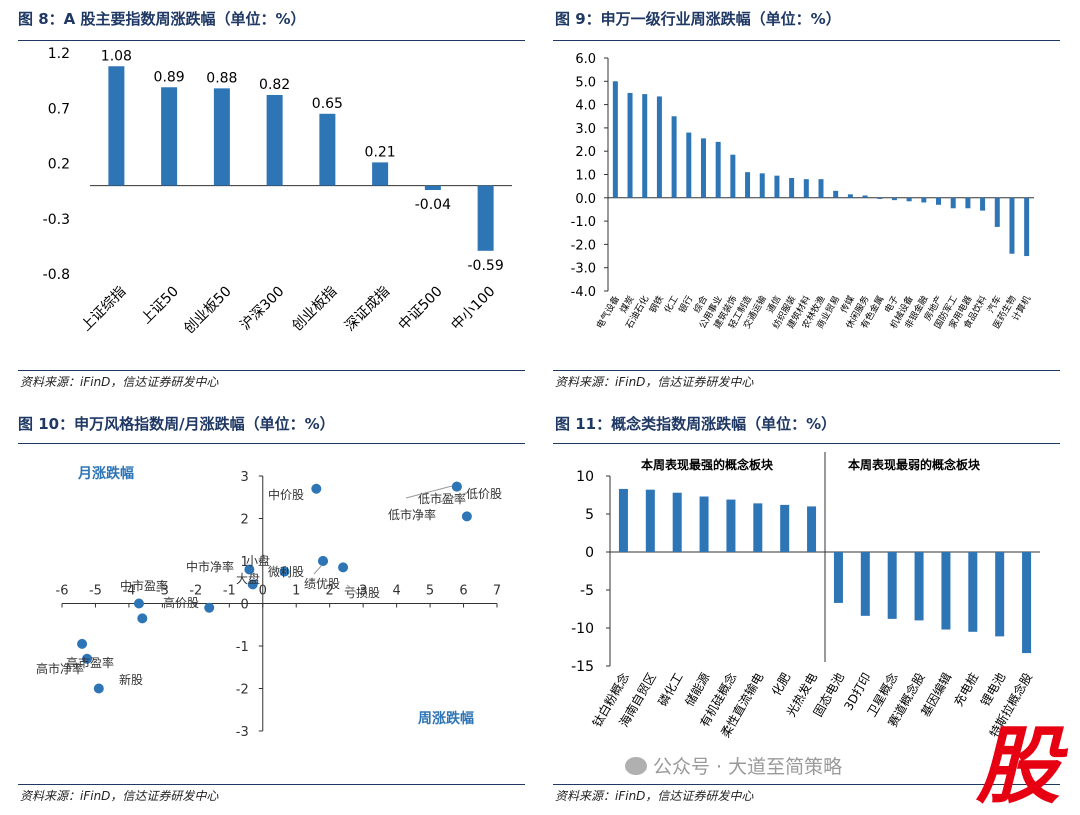 This screenshot has width=1080, height=815. Describe the element at coordinates (741, 705) in the screenshot. I see `fig11-category-label: 柔性直流输电` at that location.